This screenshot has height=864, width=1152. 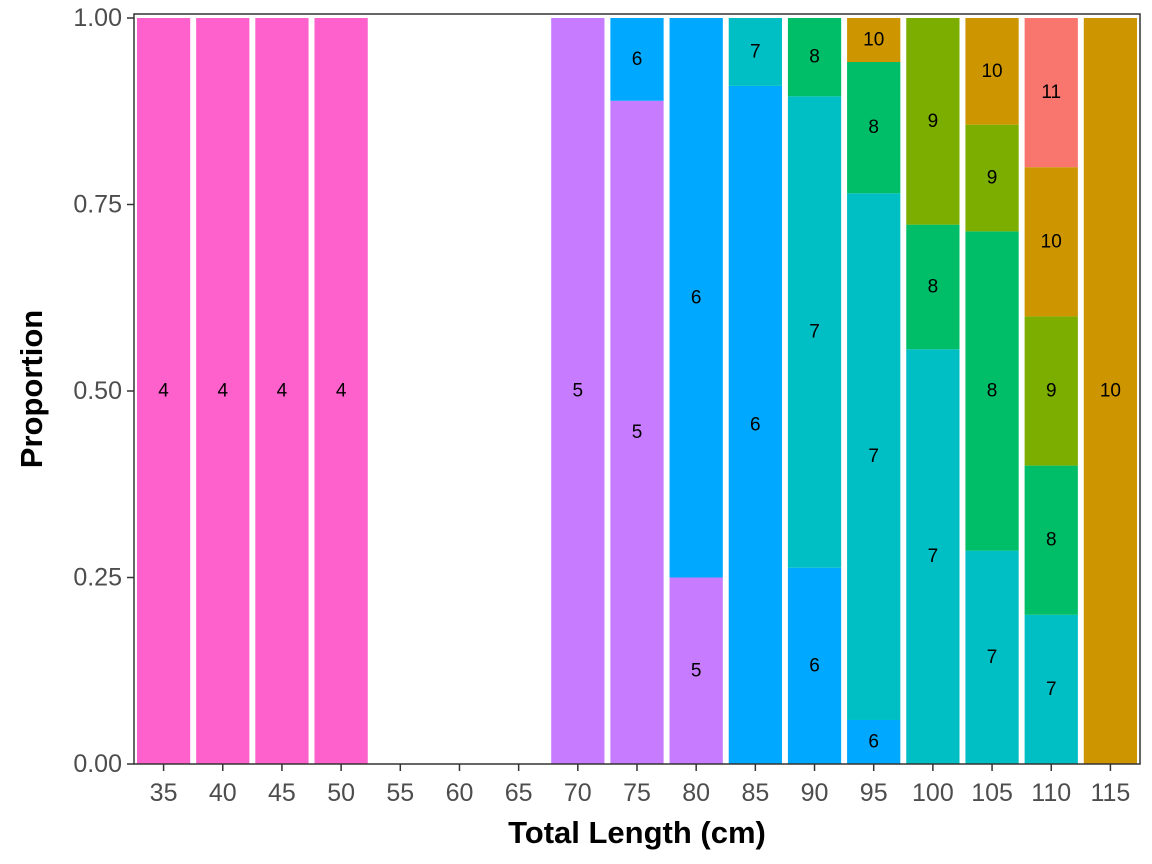 I want to click on x-tick-label: 70, so click(x=578, y=793).